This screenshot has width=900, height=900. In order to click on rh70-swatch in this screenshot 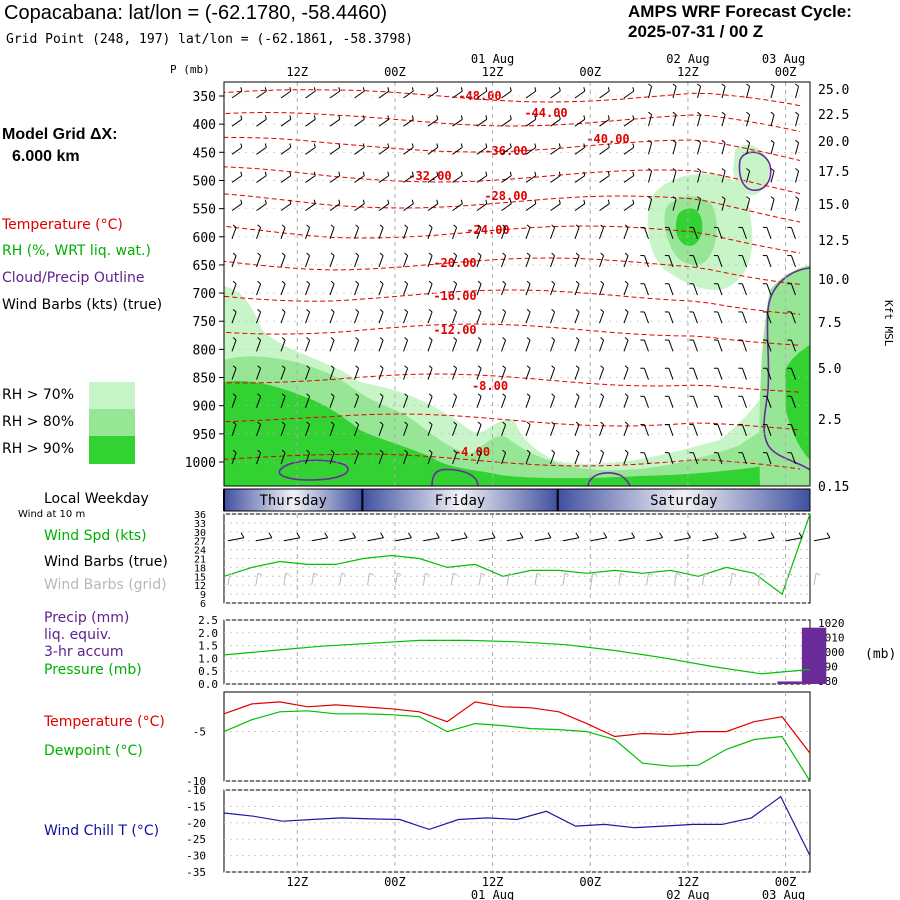, I will do `click(112, 395)`.